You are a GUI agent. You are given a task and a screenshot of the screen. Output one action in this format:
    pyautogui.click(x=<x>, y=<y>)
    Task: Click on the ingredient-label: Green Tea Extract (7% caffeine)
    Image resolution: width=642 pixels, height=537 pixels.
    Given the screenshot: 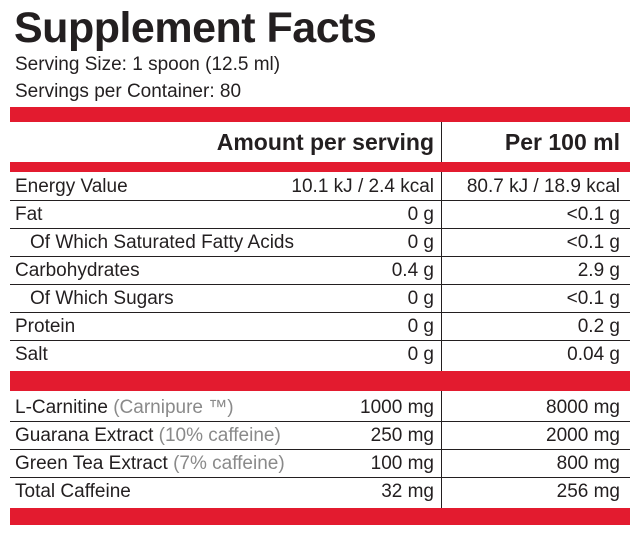 What is the action you would take?
    pyautogui.click(x=150, y=463)
    